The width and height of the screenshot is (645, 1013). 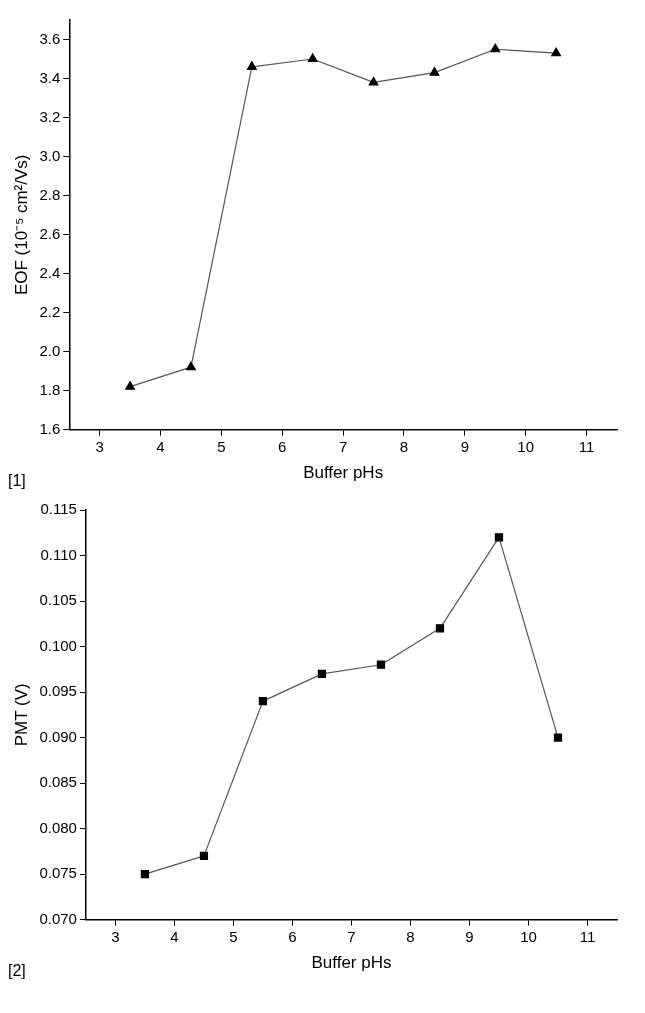 What do you see at coordinates (50, 155) in the screenshot?
I see `y-tick-label: 3.0` at bounding box center [50, 155].